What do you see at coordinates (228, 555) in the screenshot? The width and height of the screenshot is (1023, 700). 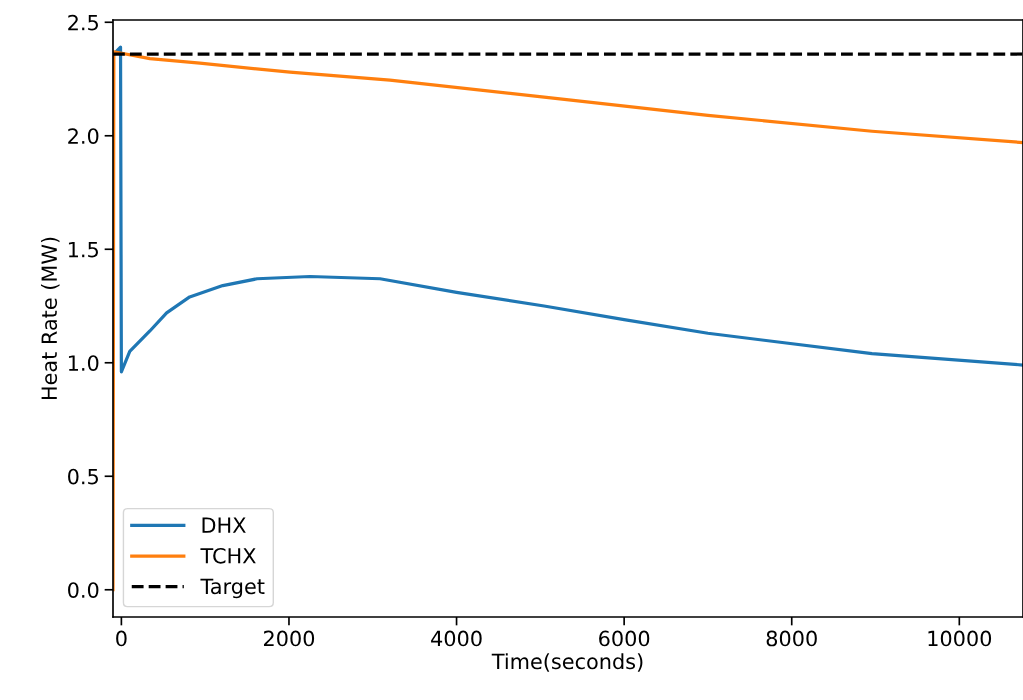 I see `legend-label: TCHX` at bounding box center [228, 555].